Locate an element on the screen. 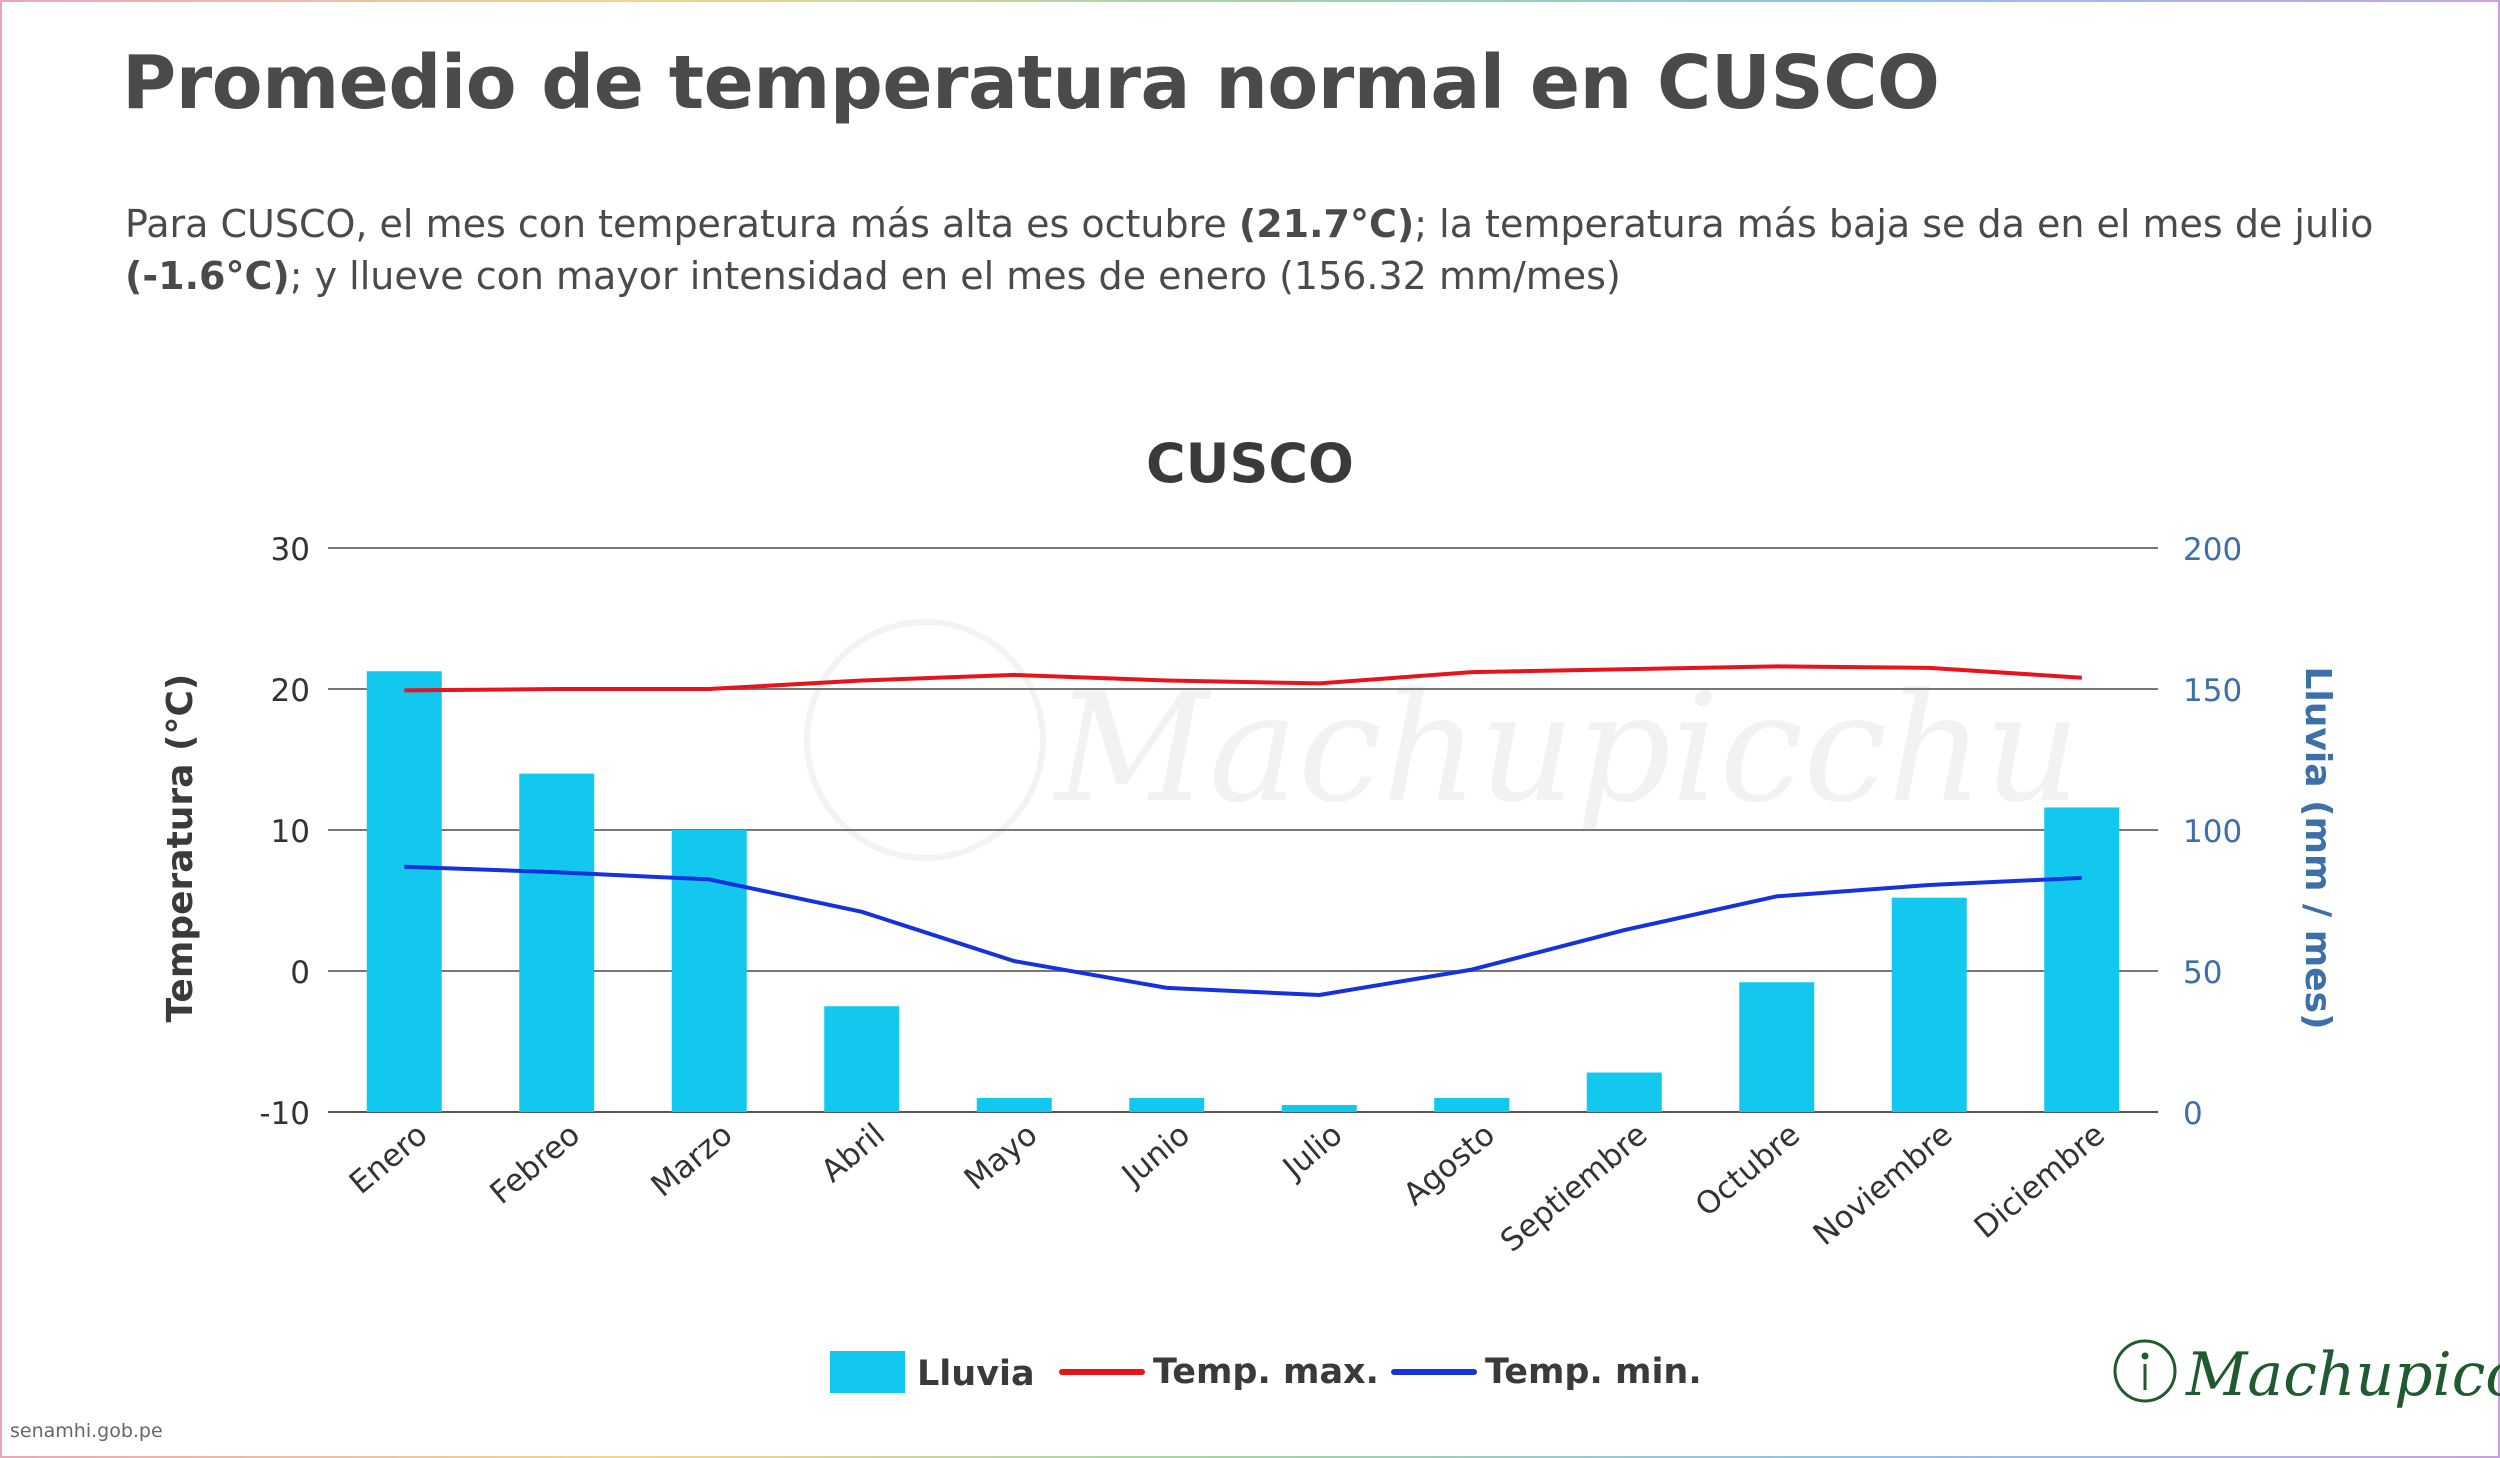  description-highlight-max: (21.7°C) is located at coordinates (1326, 224).